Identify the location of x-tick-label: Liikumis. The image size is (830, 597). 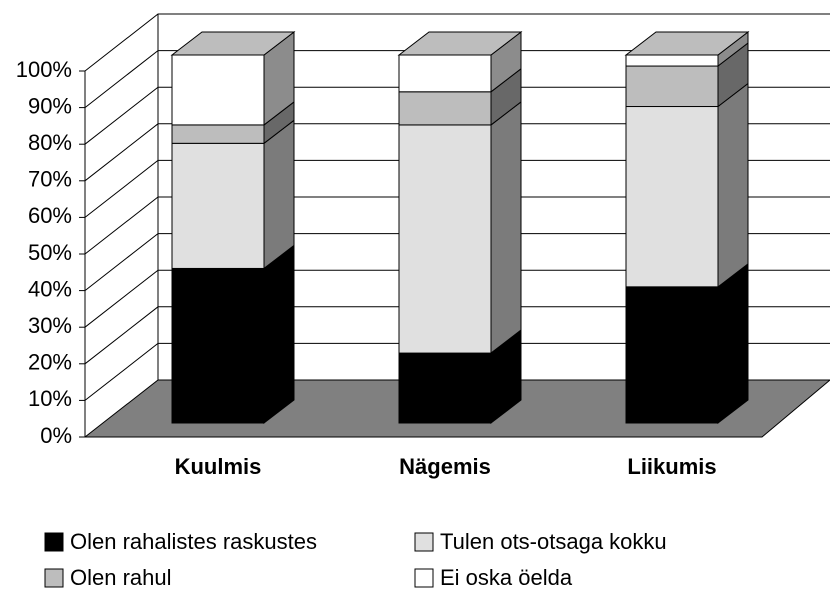
(671, 466).